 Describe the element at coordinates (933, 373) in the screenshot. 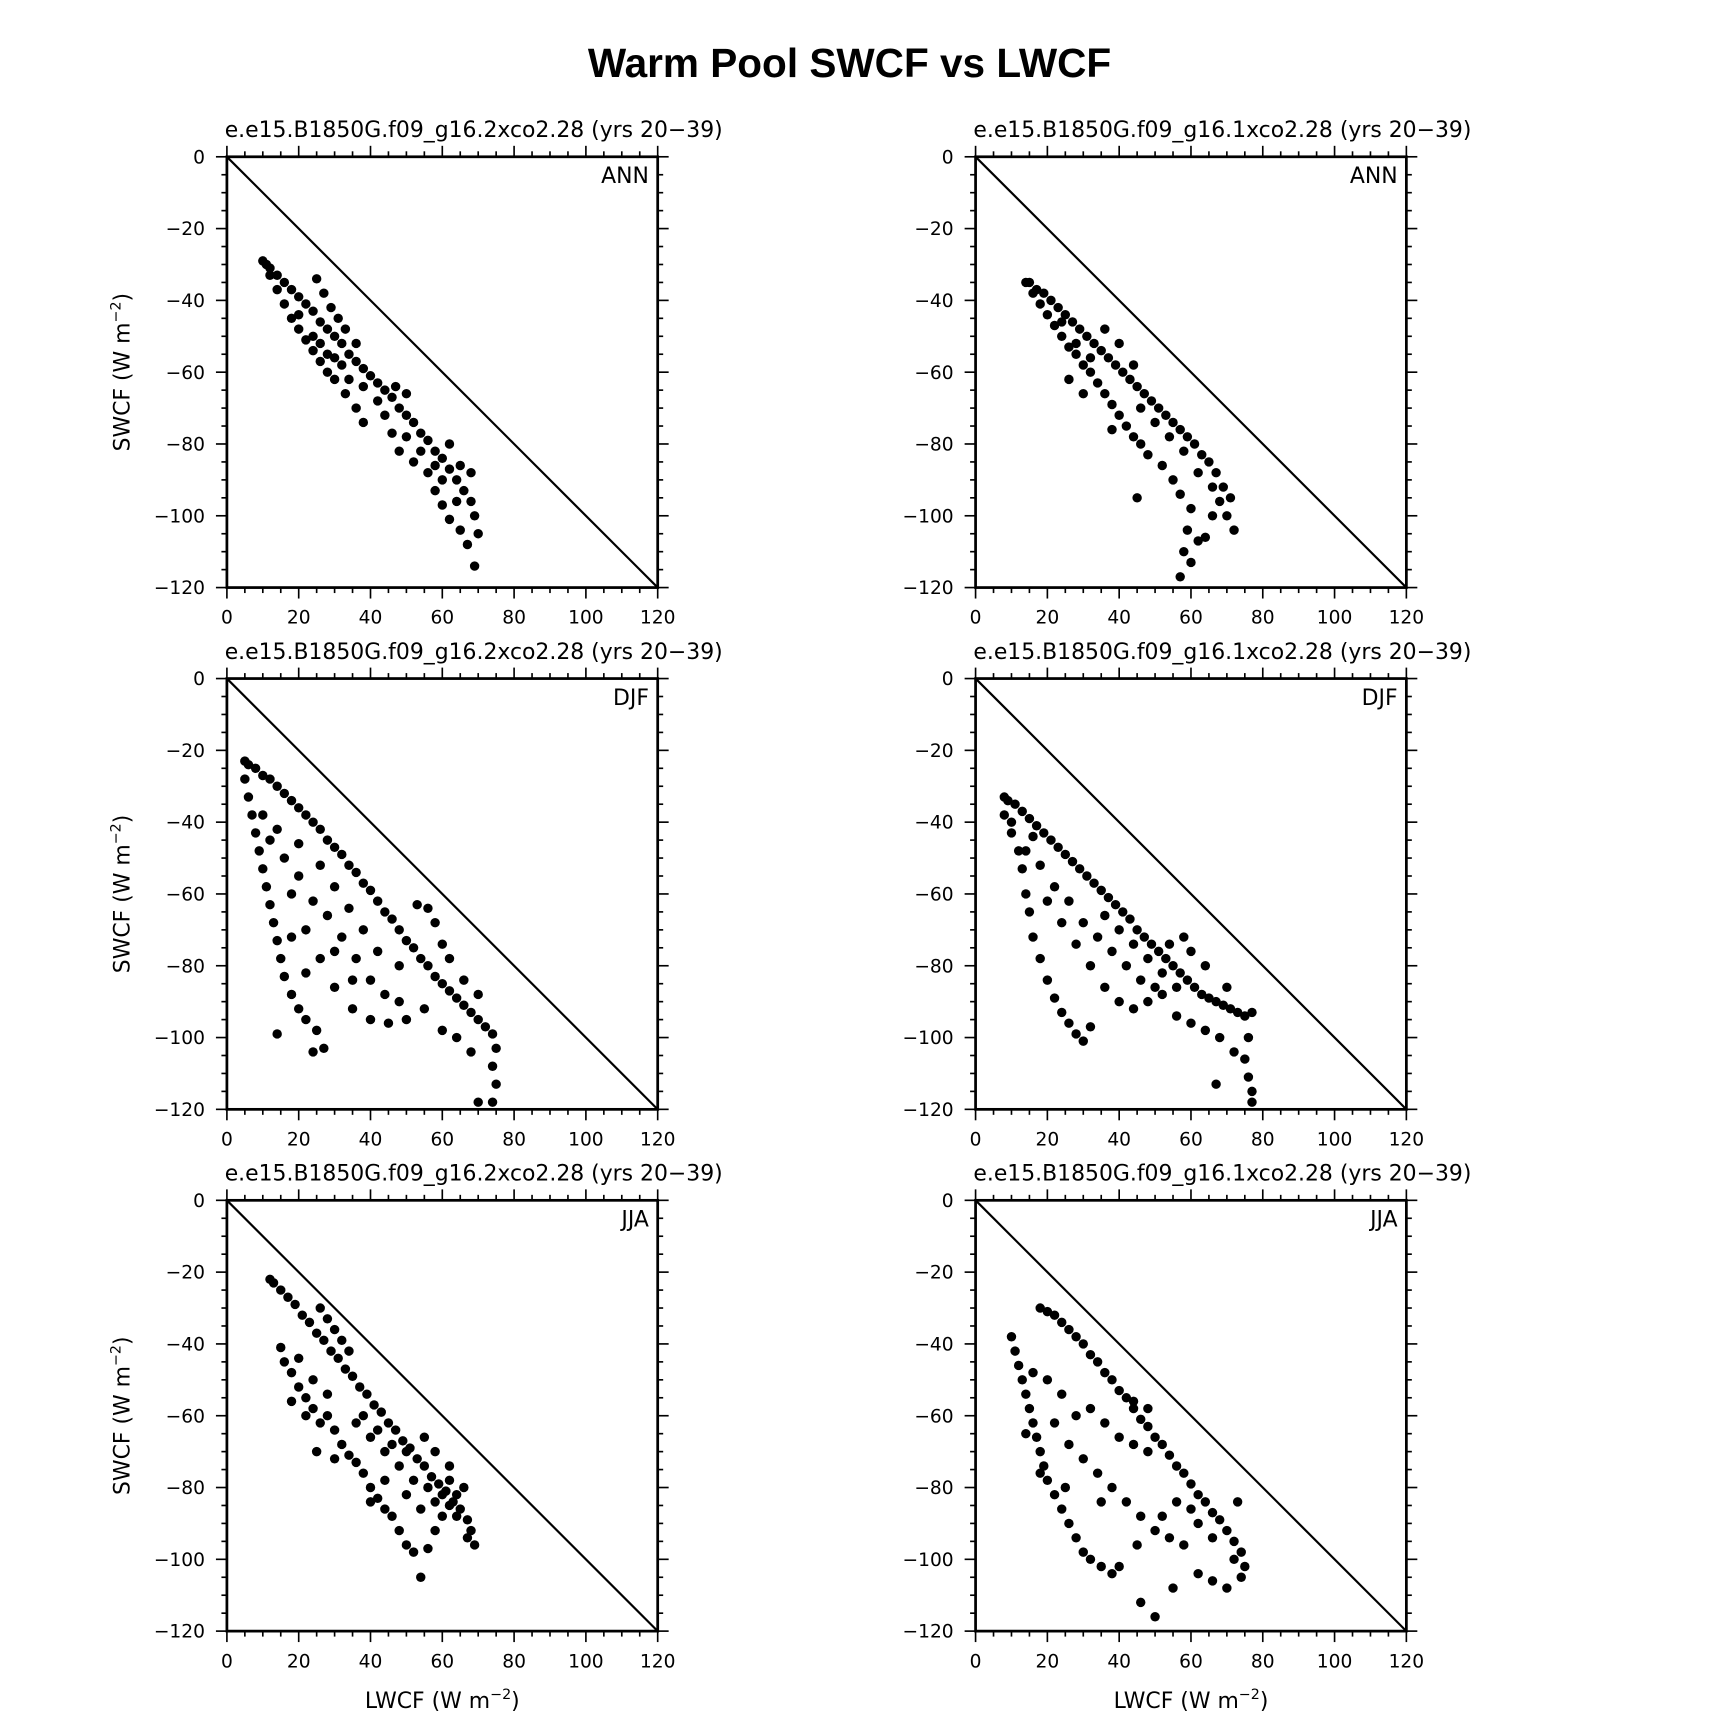

I see `y-tick-label: −60` at that location.